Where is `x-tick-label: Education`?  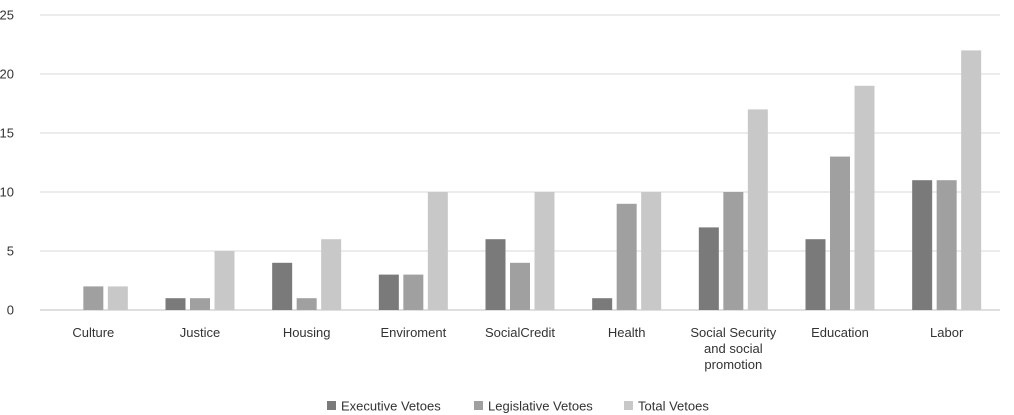 x-tick-label: Education is located at coordinates (840, 332).